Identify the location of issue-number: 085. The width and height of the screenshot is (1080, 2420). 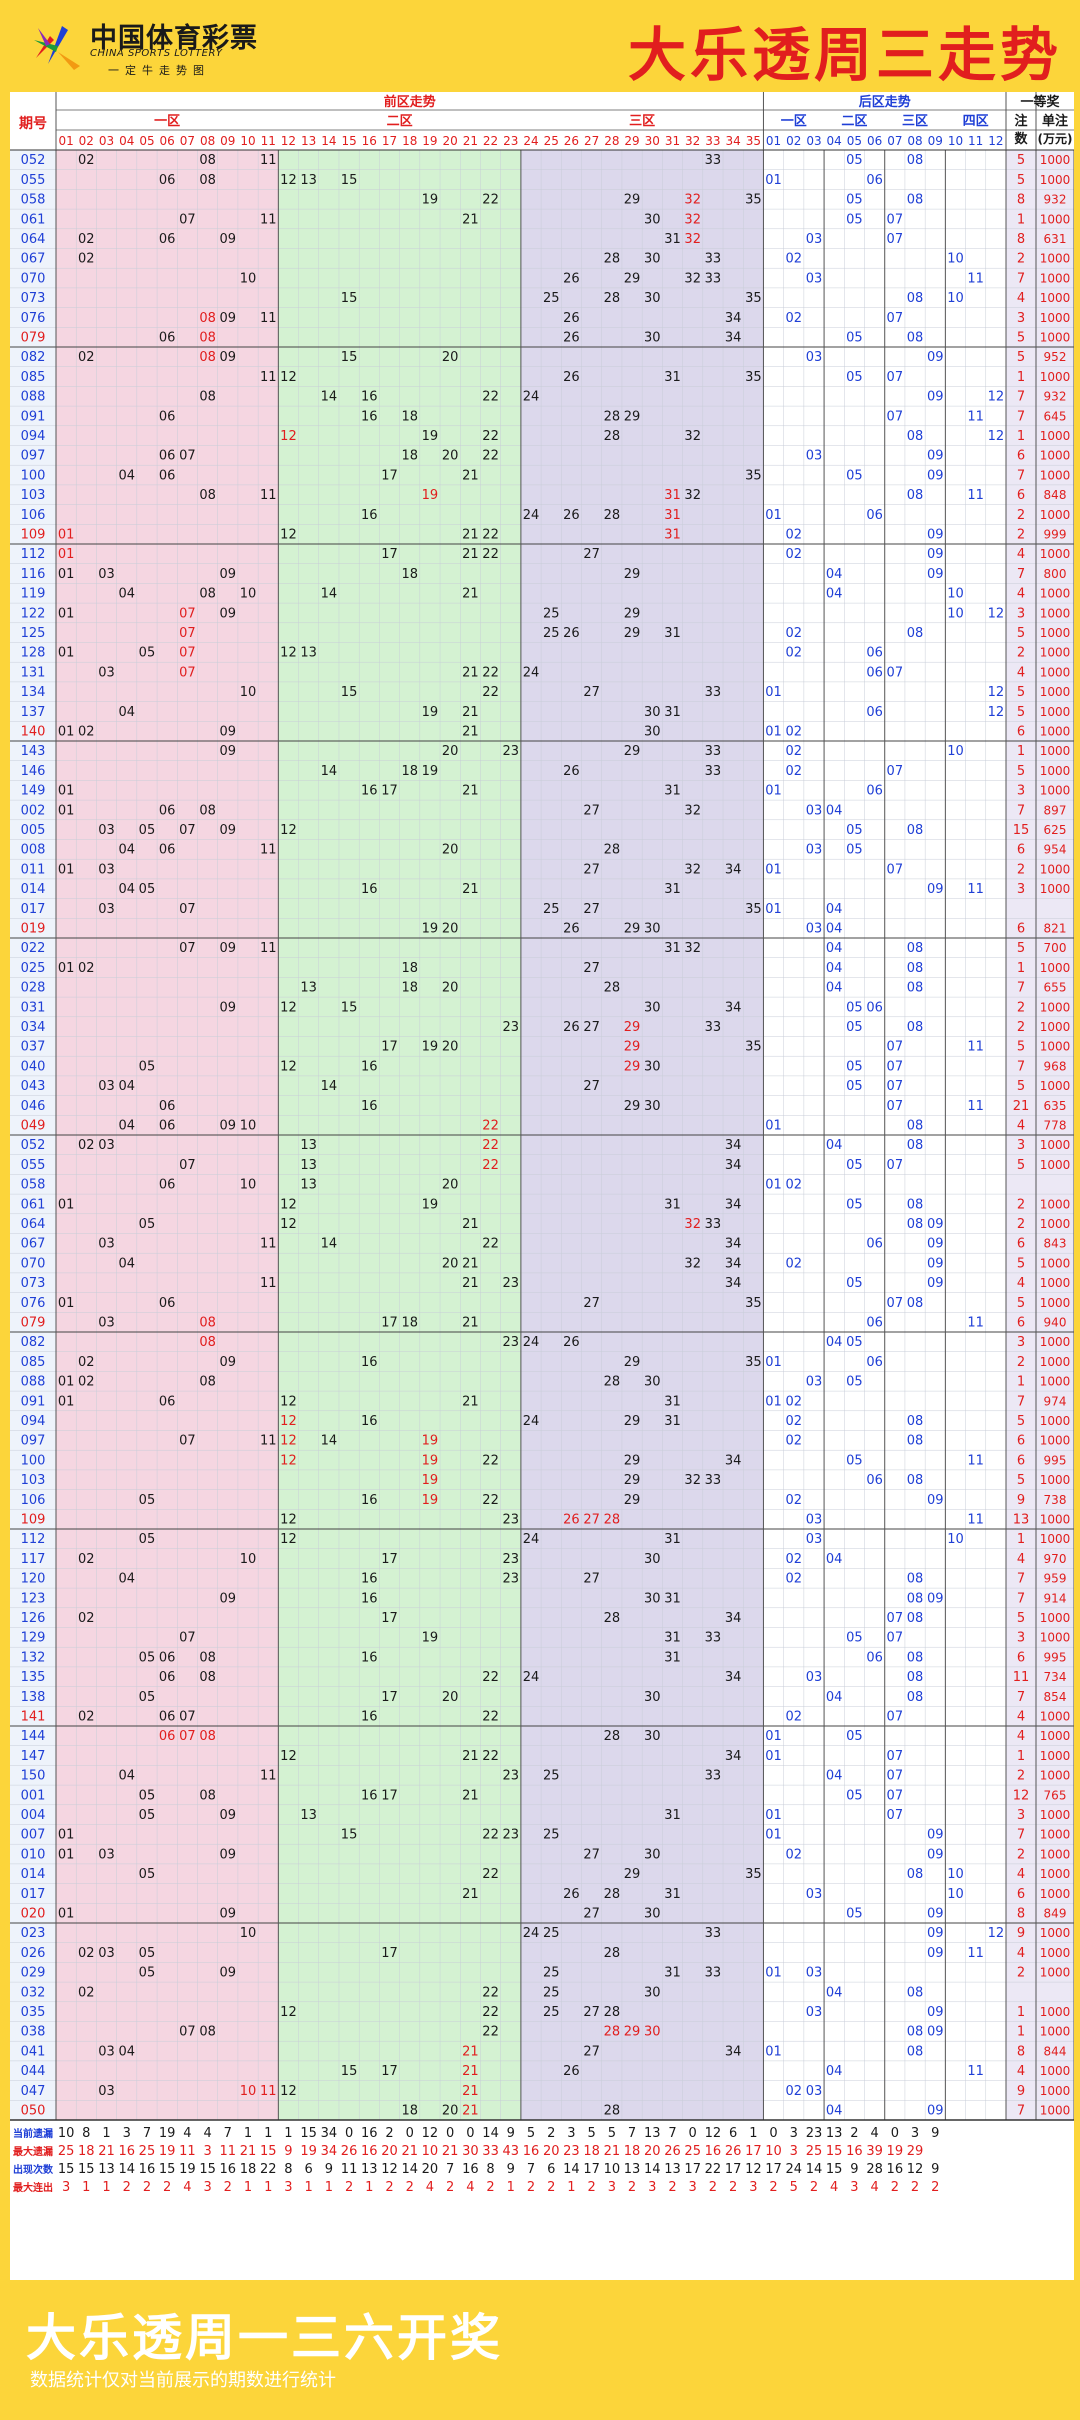
(33, 1362).